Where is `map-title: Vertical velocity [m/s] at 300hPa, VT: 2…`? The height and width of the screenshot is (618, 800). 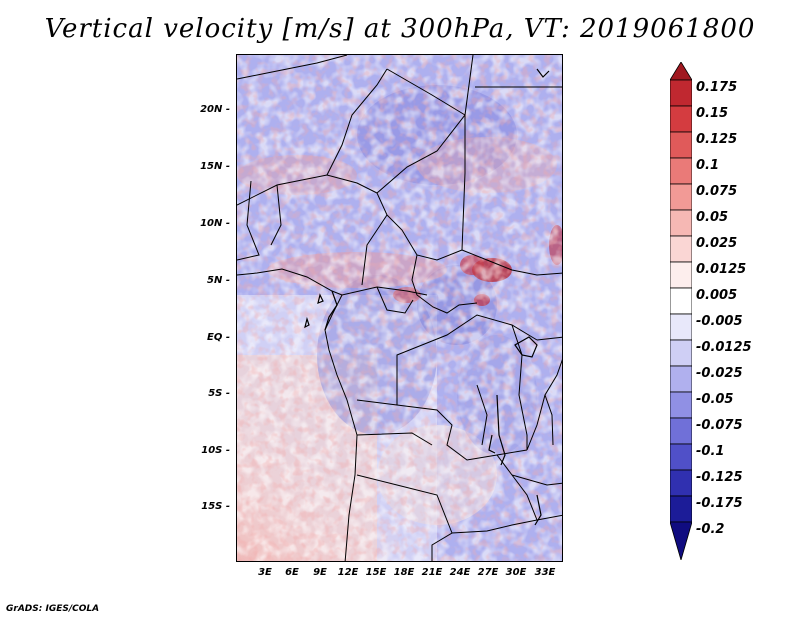
map-title: Vertical velocity [m/s] at 300hPa, VT: 2… is located at coordinates (400, 29).